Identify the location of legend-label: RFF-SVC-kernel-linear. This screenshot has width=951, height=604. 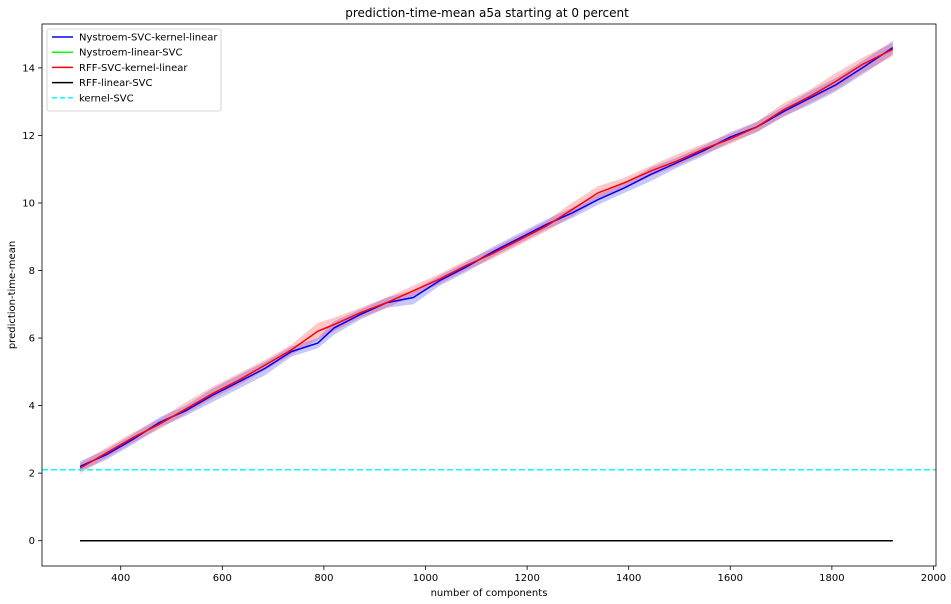
(133, 68).